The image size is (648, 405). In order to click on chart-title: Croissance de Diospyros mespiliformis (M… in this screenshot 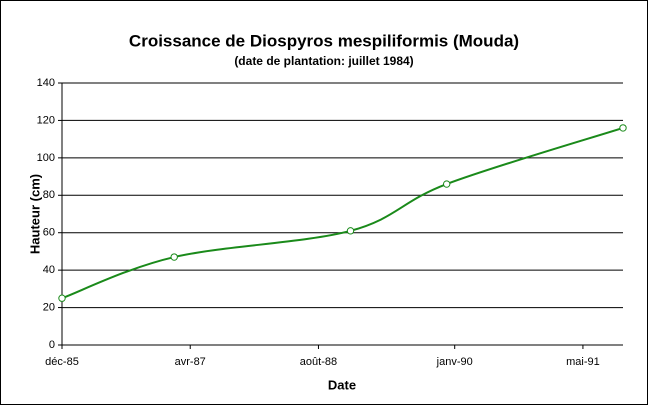, I will do `click(324, 40)`.